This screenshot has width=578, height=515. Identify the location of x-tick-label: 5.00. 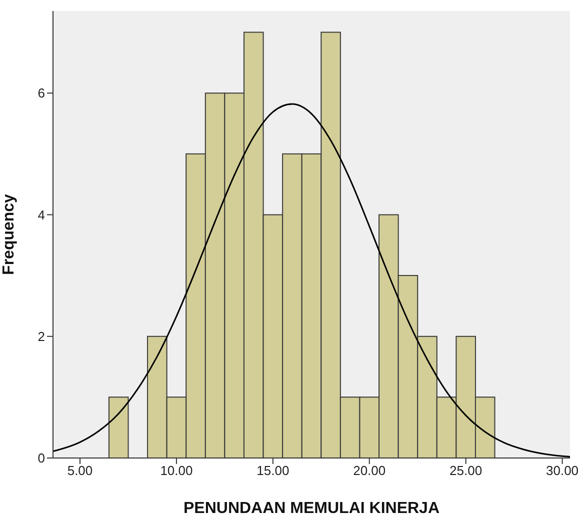
(80, 470).